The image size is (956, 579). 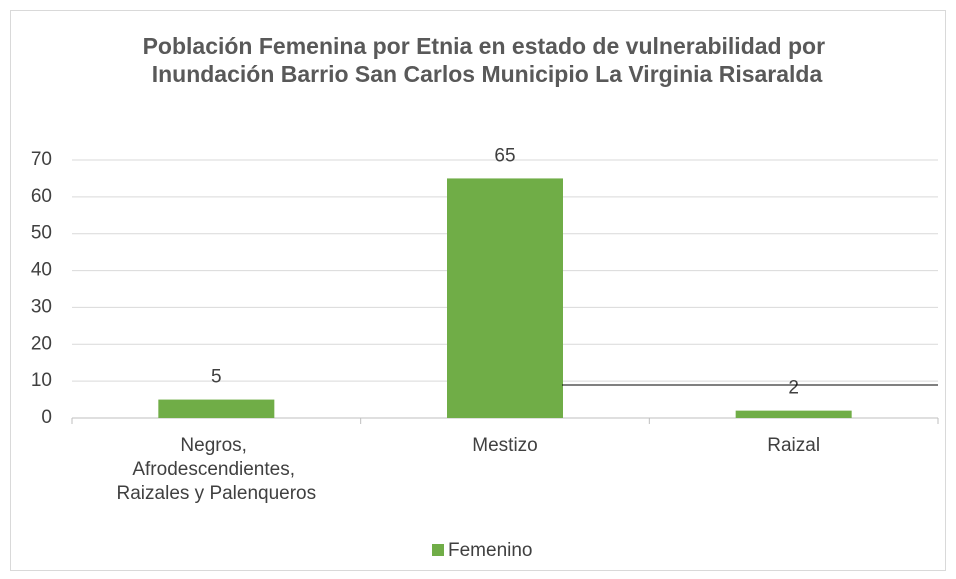 What do you see at coordinates (793, 445) in the screenshot?
I see `x-tick-label: Raizal` at bounding box center [793, 445].